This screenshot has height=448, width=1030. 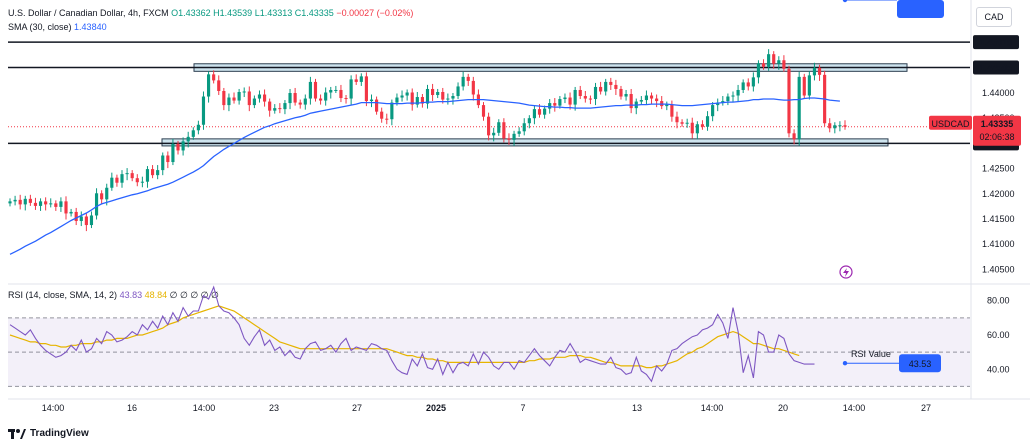 What do you see at coordinates (998, 219) in the screenshot?
I see `price-tick-label: 1.41500` at bounding box center [998, 219].